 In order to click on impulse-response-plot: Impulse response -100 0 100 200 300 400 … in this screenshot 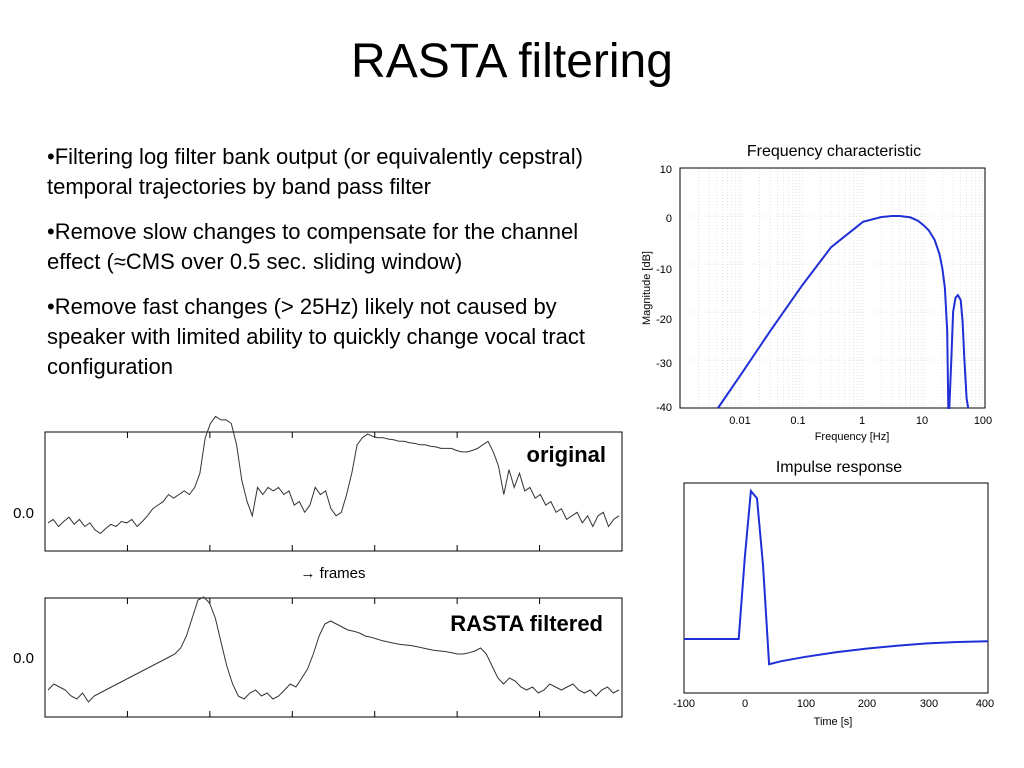, I will do `click(833, 593)`.